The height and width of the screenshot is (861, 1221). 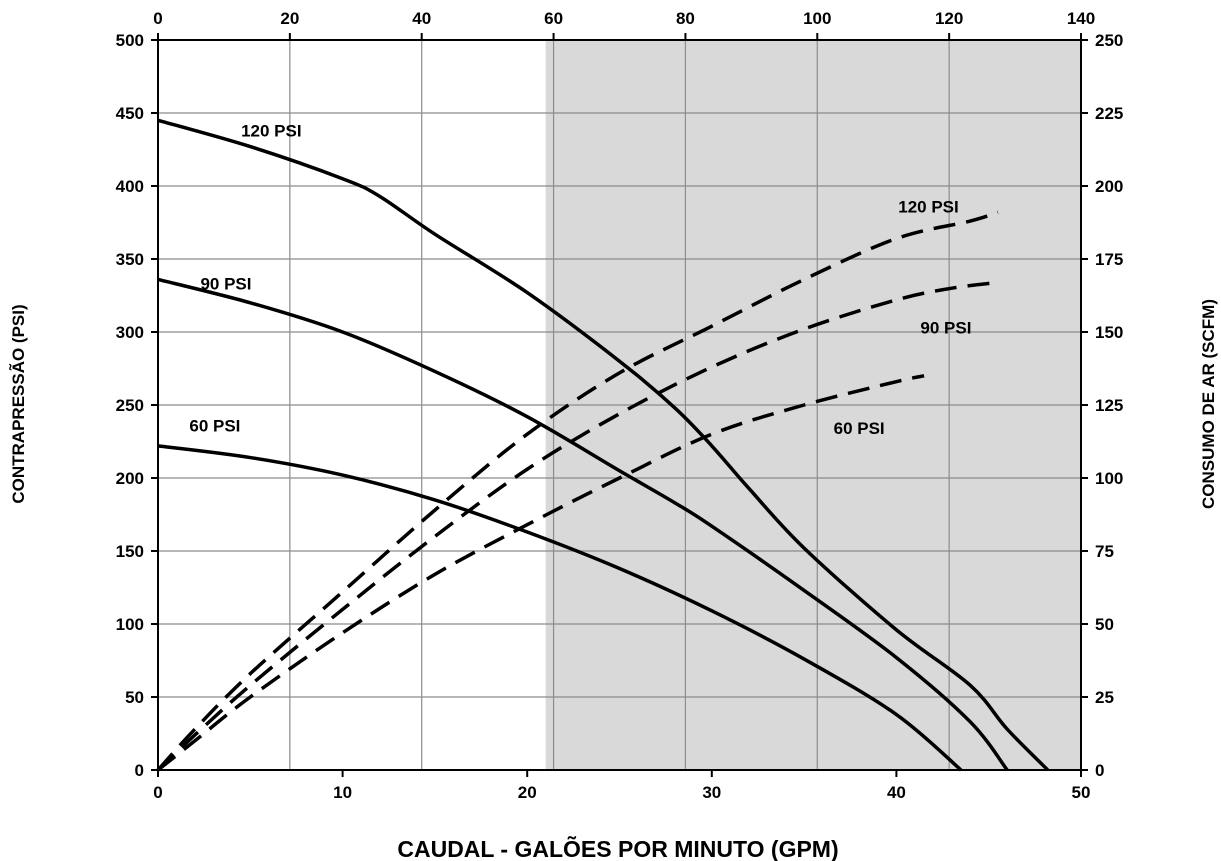 What do you see at coordinates (134, 697) in the screenshot?
I see `y-tick-label: 50` at bounding box center [134, 697].